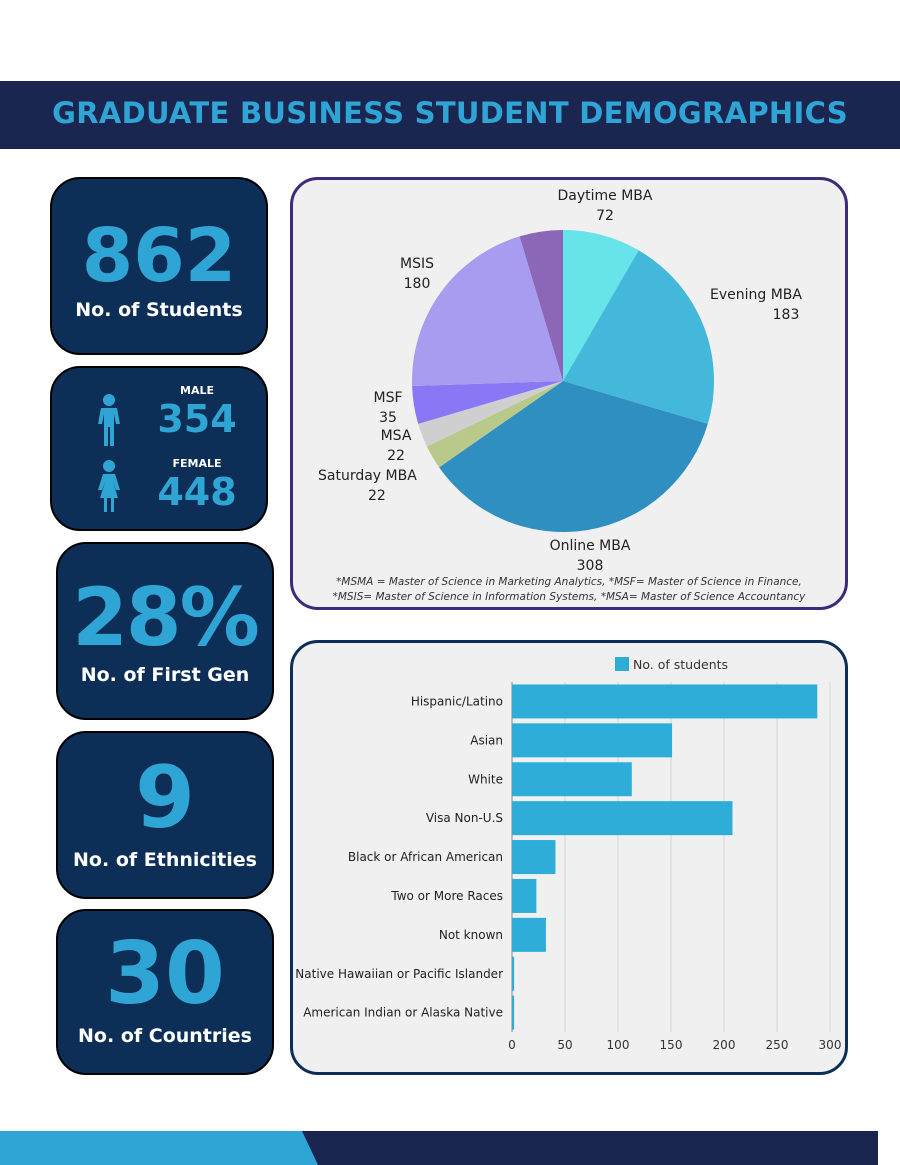 This screenshot has width=900, height=1165. What do you see at coordinates (622, 818) in the screenshot?
I see `bar-visa-non-u-s` at bounding box center [622, 818].